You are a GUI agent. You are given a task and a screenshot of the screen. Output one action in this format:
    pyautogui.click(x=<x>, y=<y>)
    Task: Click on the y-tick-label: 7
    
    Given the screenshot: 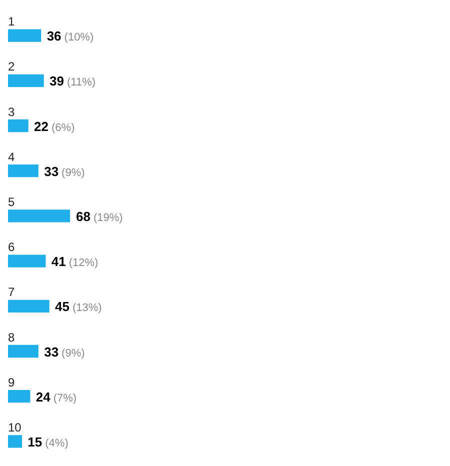 What is the action you would take?
    pyautogui.click(x=11, y=292)
    